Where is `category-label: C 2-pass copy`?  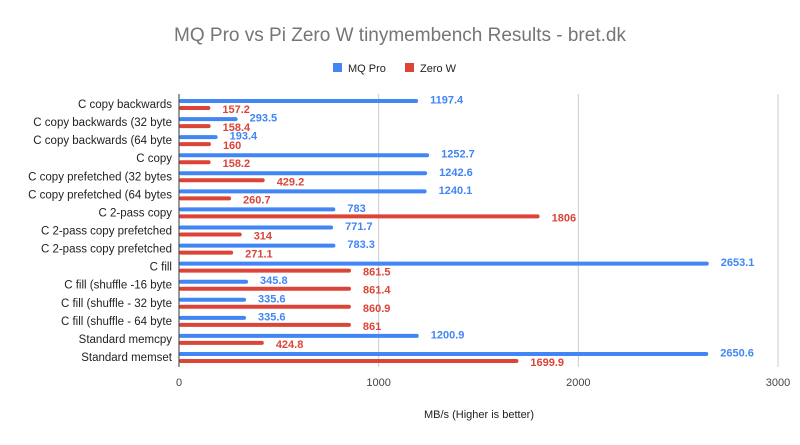 category-label: C 2-pass copy is located at coordinates (135, 213).